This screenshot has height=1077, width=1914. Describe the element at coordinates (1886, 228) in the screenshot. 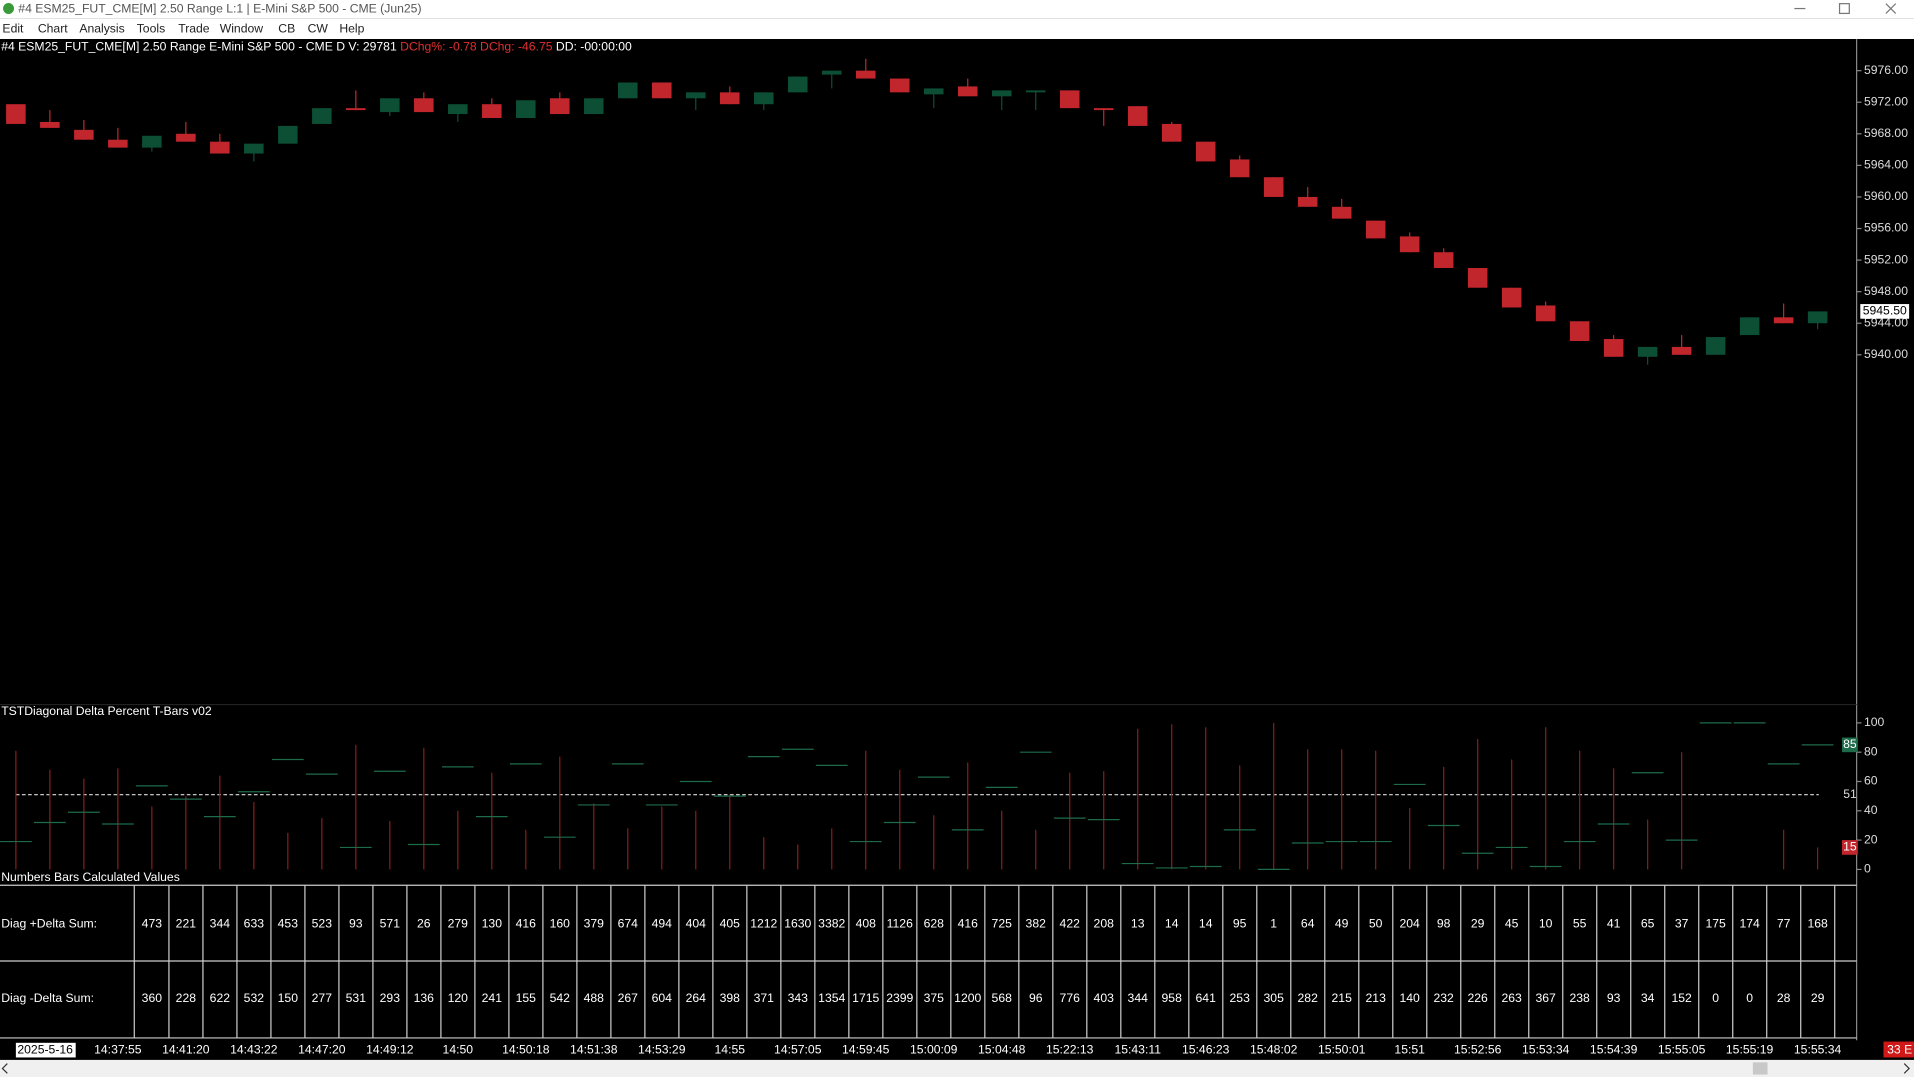

I see `y-tick-label: 5956.00` at that location.